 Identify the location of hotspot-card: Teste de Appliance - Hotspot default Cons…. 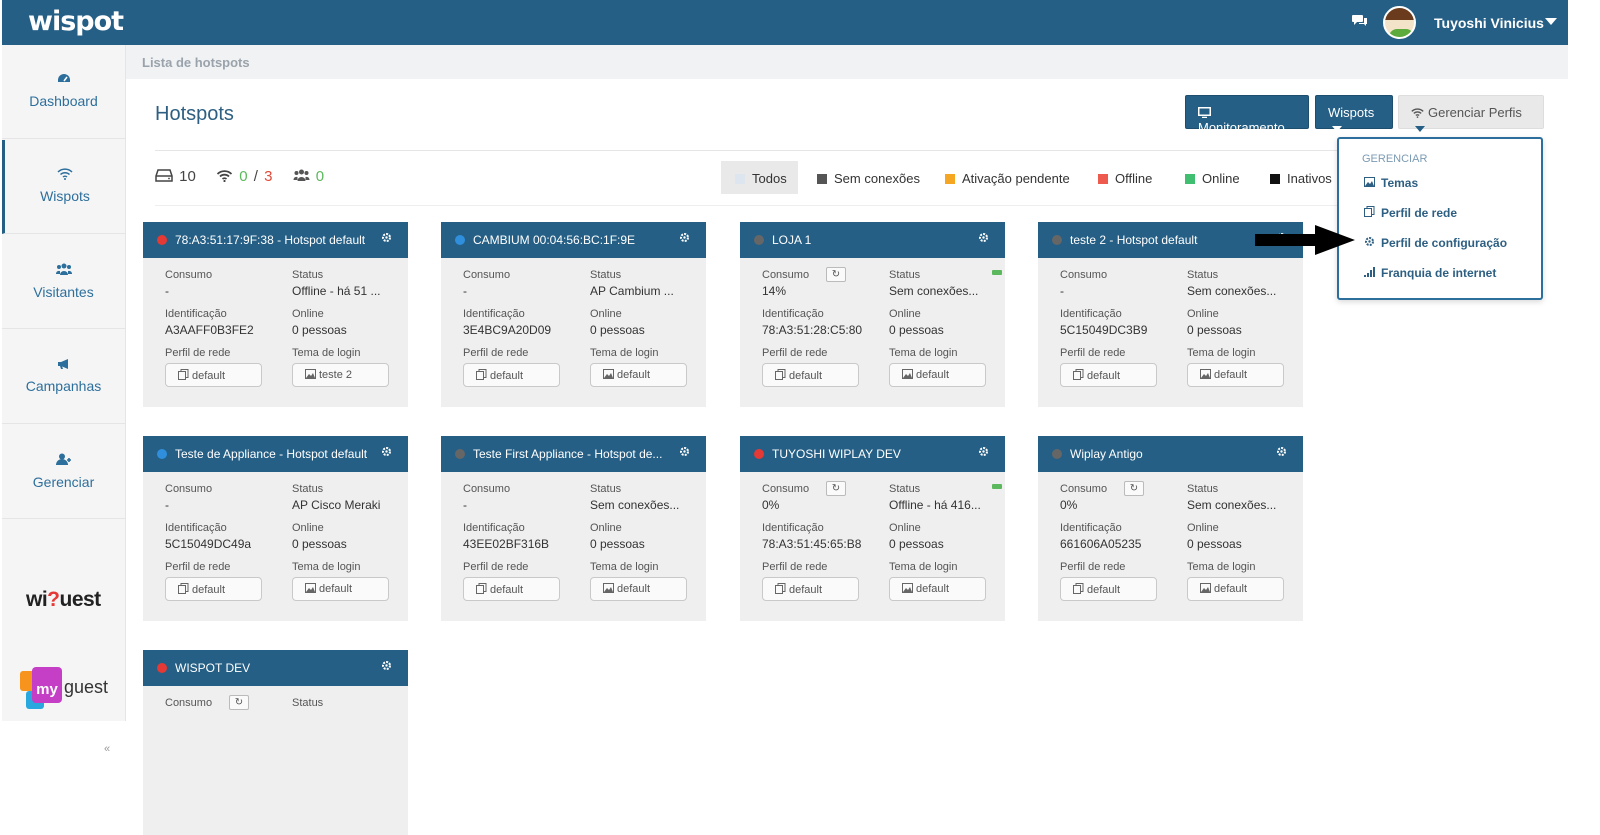
(275, 528).